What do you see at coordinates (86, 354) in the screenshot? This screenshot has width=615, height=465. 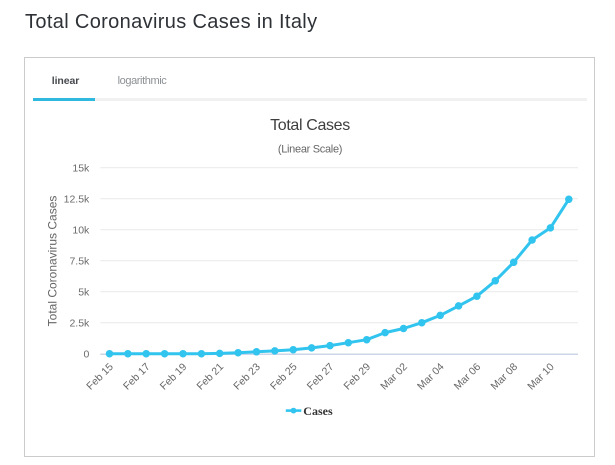 I see `svg-text: 0` at bounding box center [86, 354].